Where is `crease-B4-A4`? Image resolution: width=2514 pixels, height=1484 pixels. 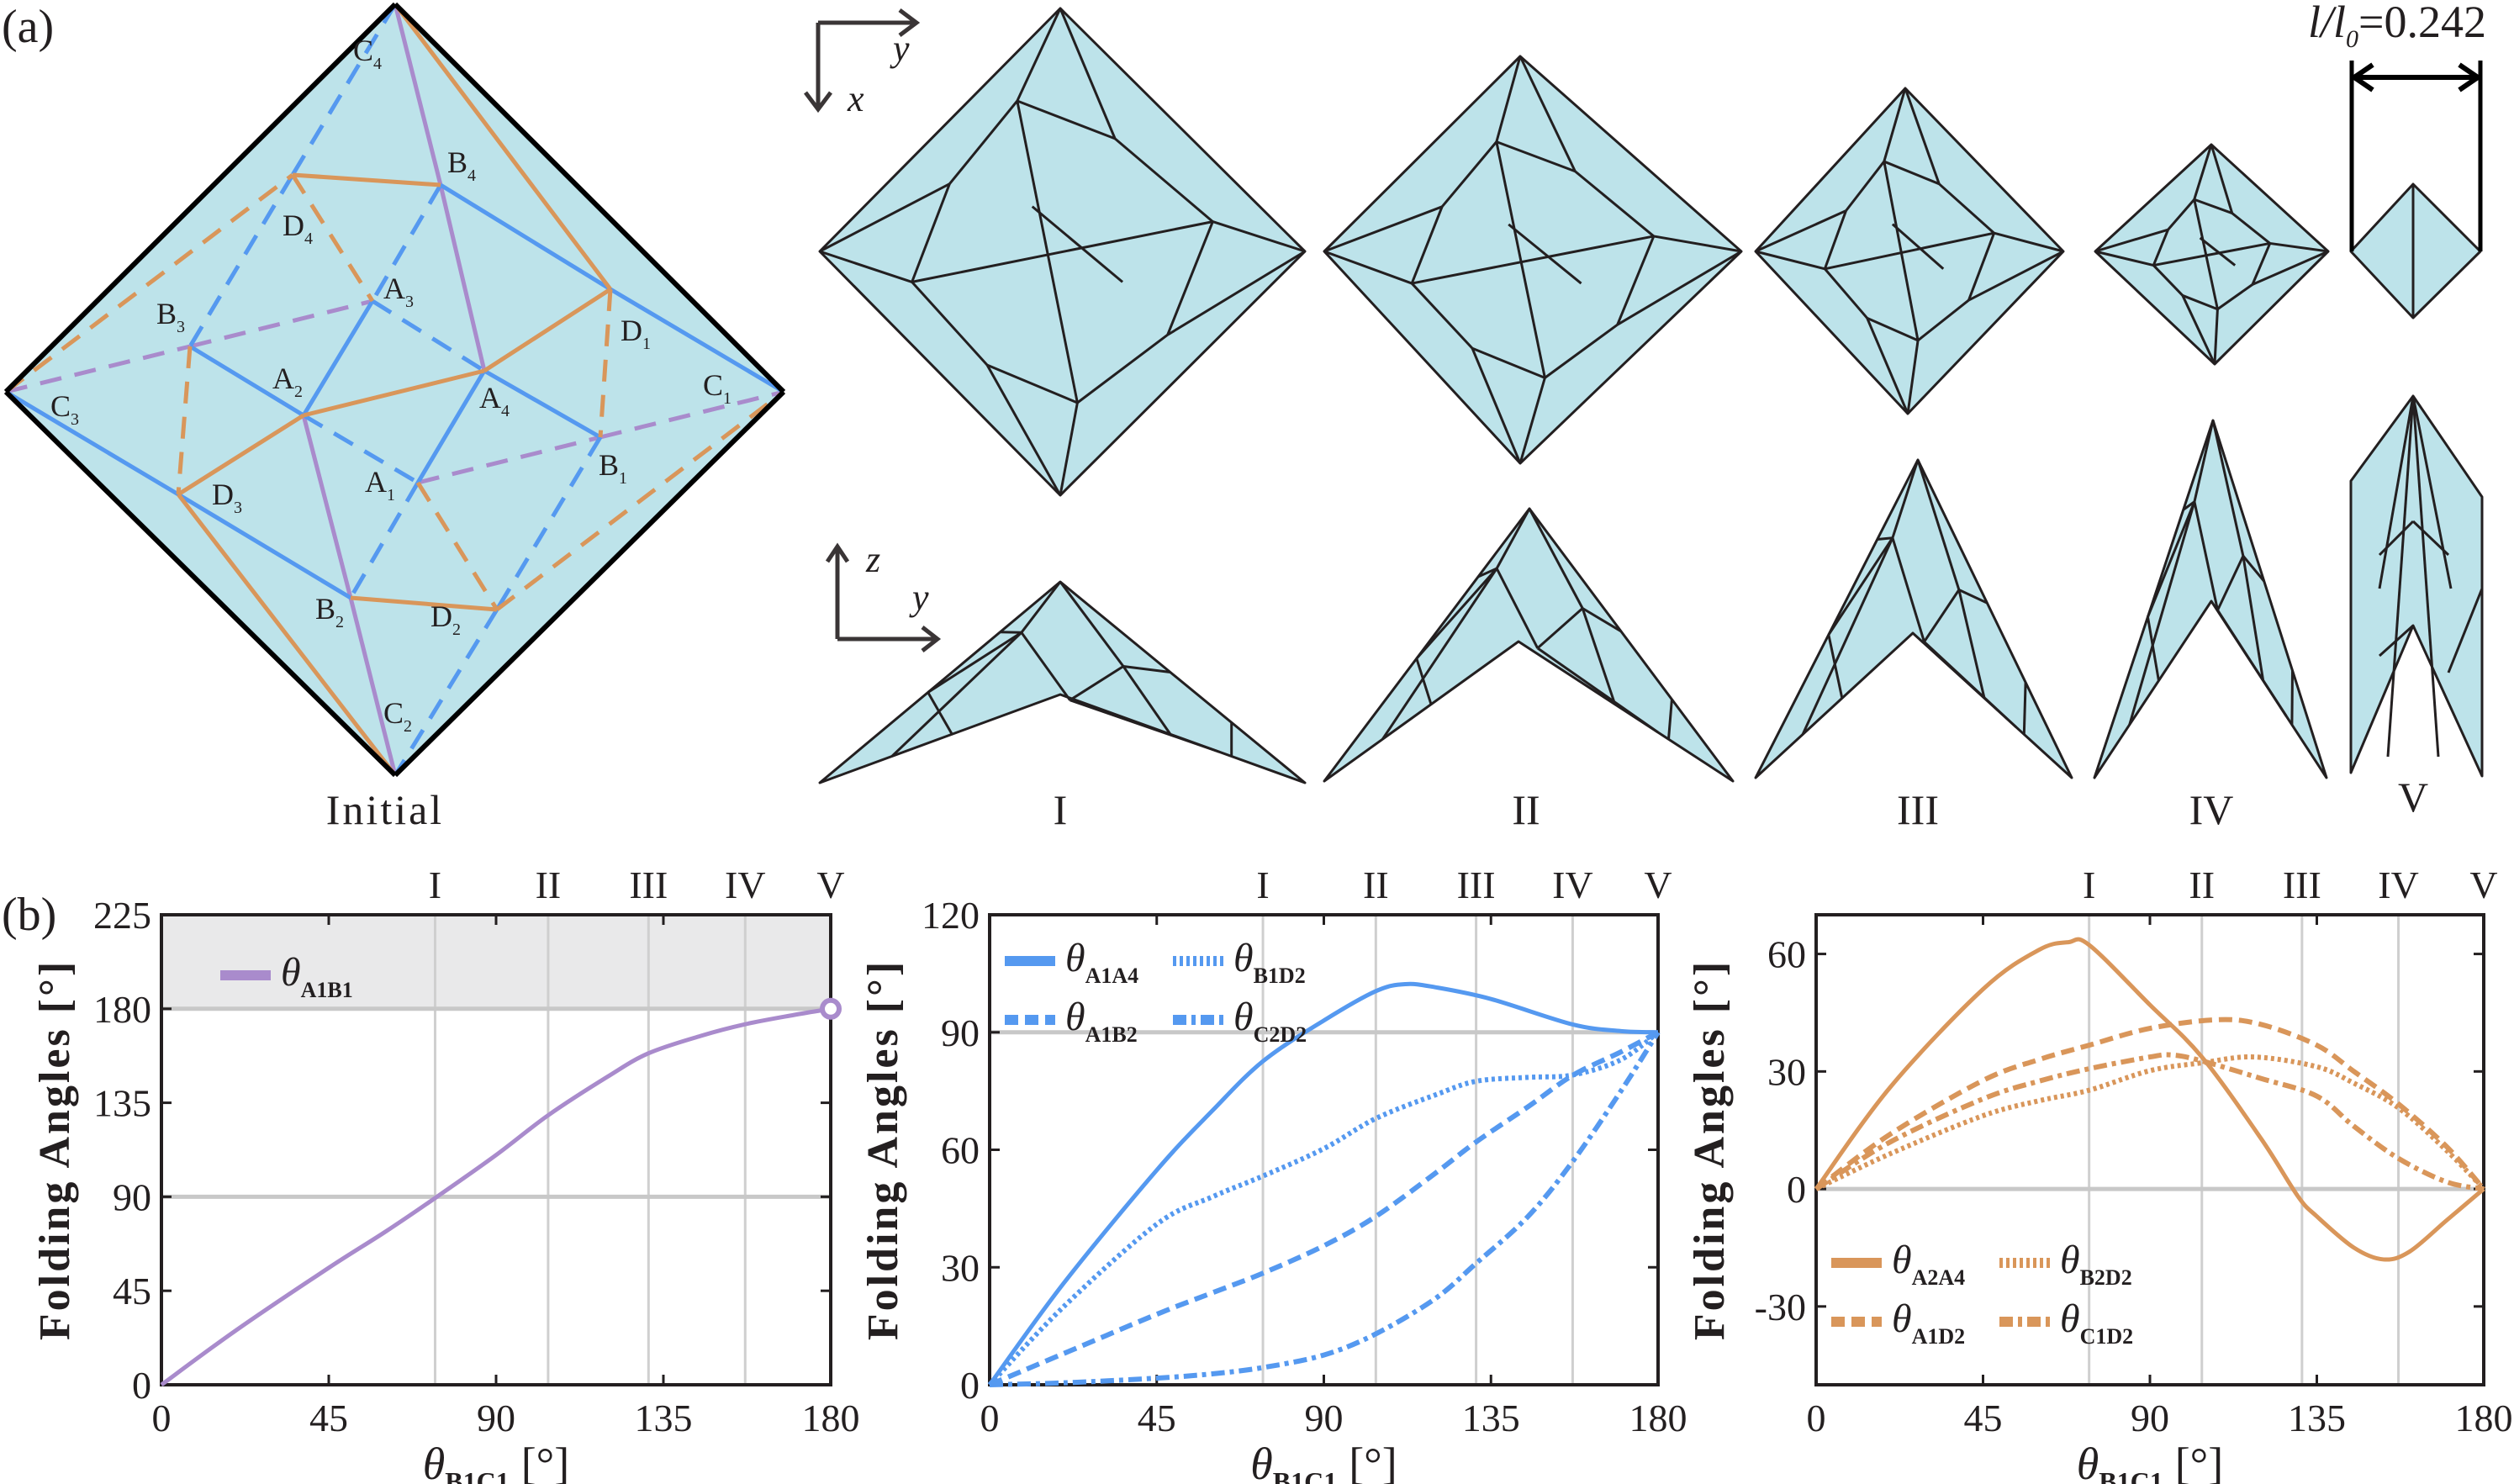
crease-B4-A4 is located at coordinates (462, 278).